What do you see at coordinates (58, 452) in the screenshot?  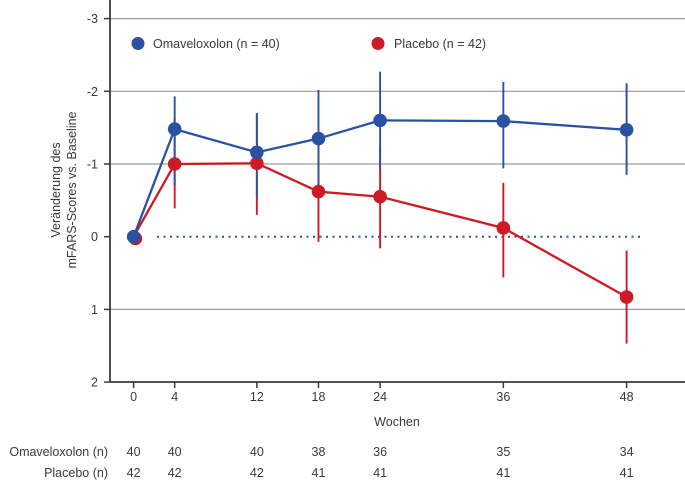 I see `table-row-label-omaveloxolon: Omaveloxolon (n)` at bounding box center [58, 452].